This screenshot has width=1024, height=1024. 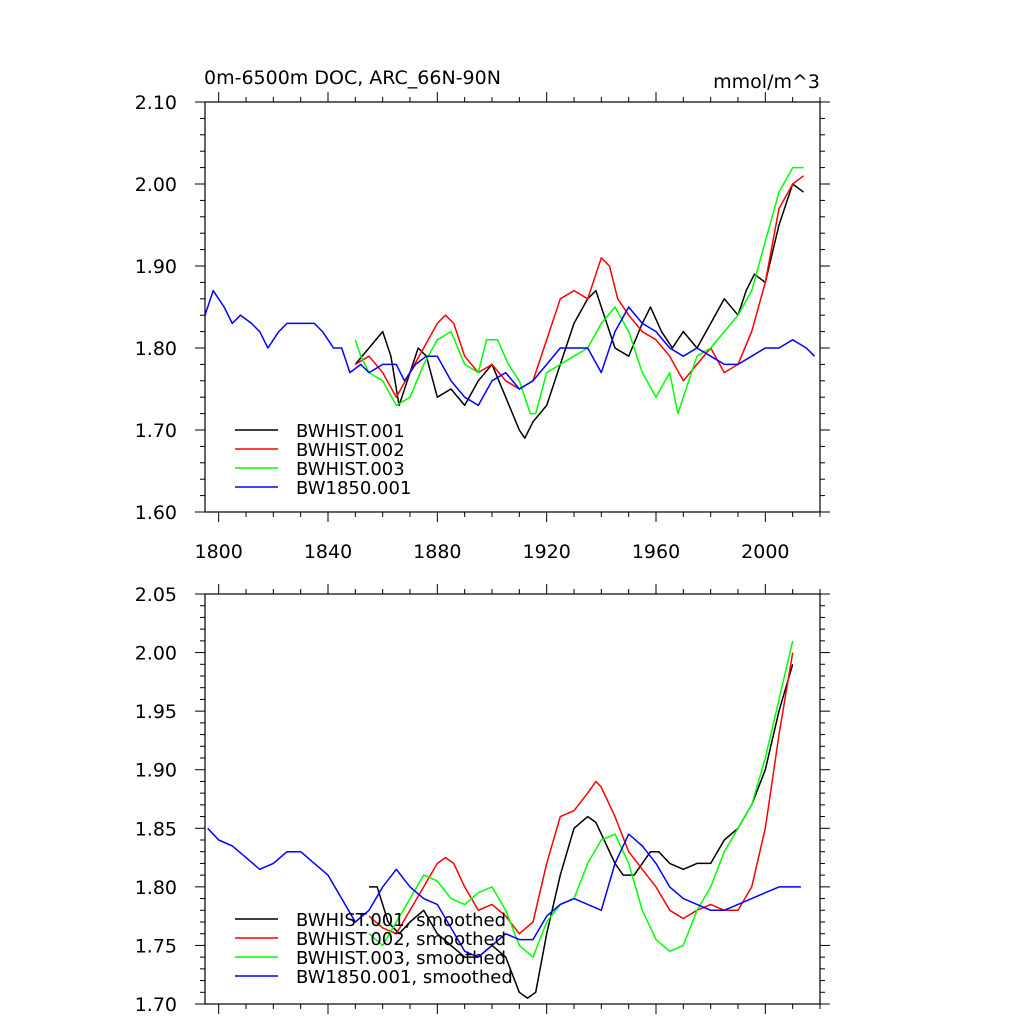 I want to click on series-line-bwhist-001-smoothed, so click(x=581, y=831).